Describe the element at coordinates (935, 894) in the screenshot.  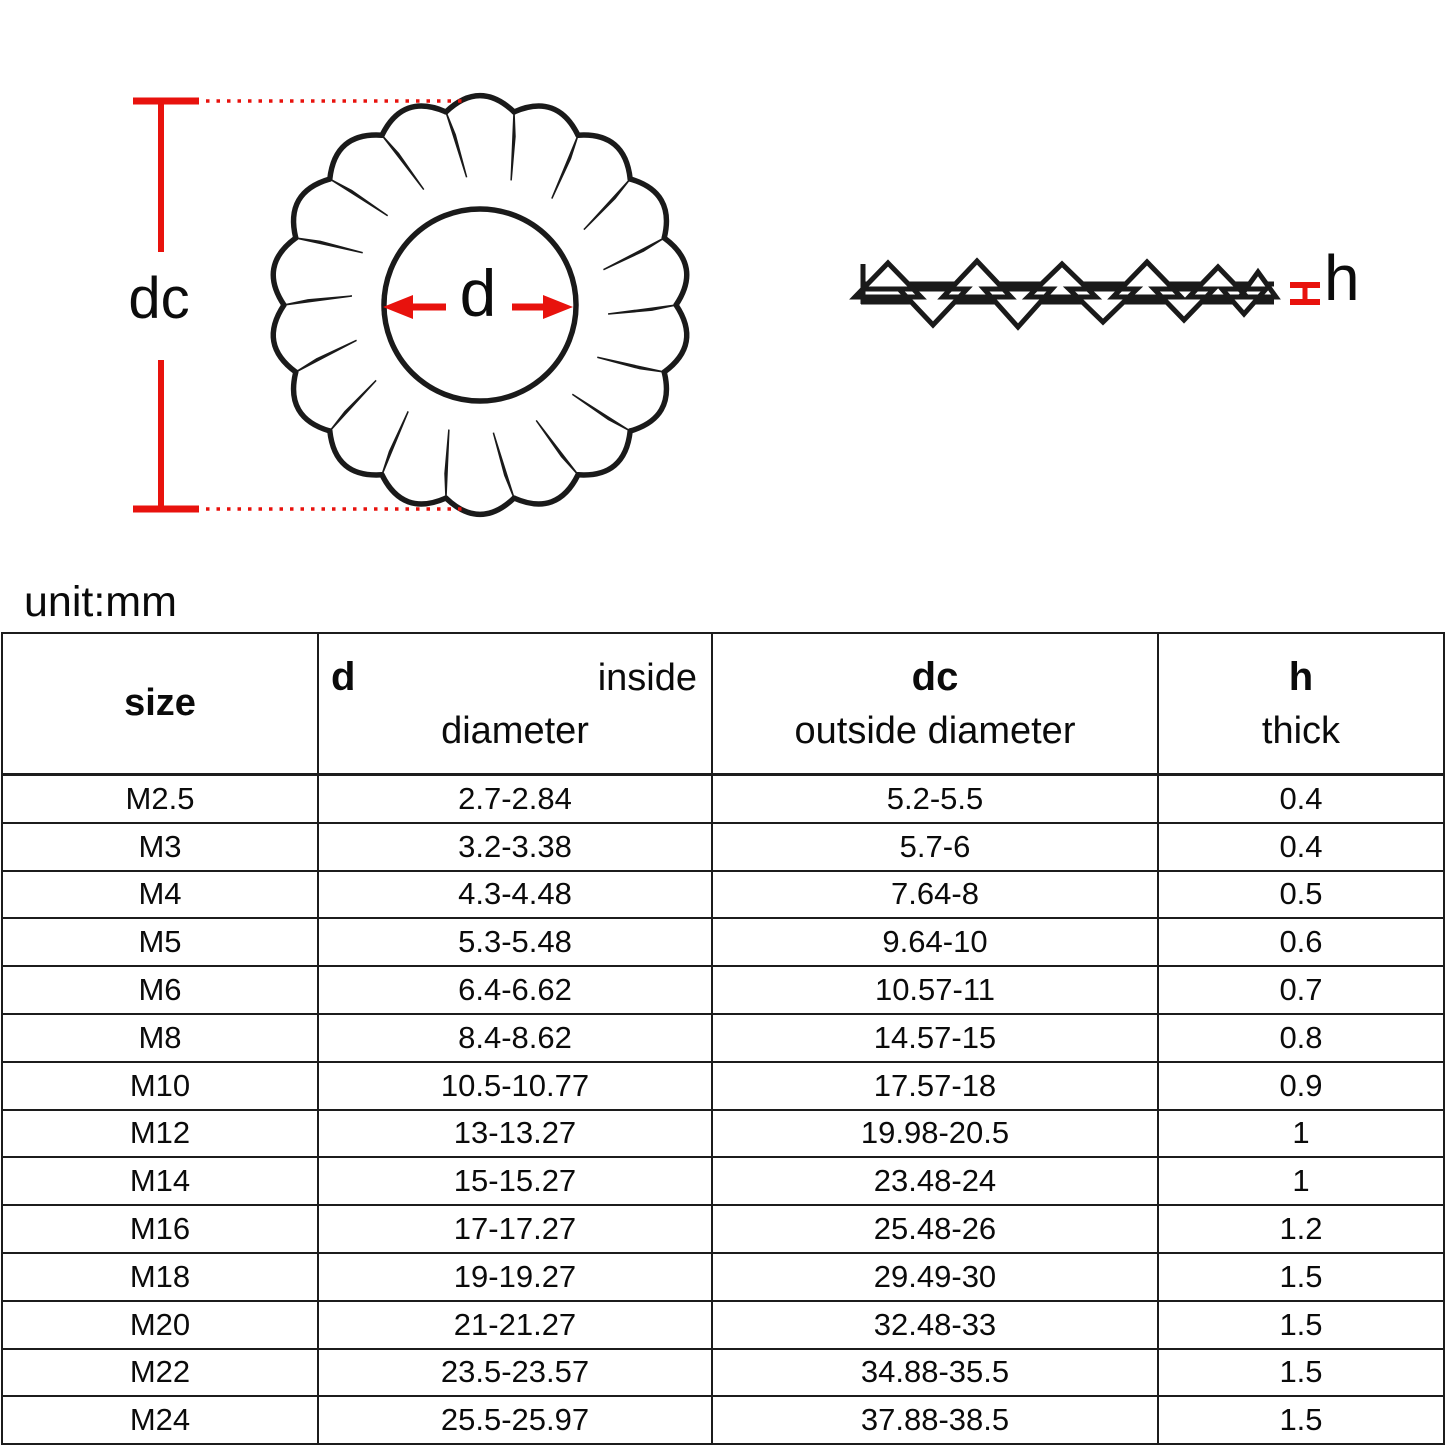
I see `cell-dc: 7.64-8` at that location.